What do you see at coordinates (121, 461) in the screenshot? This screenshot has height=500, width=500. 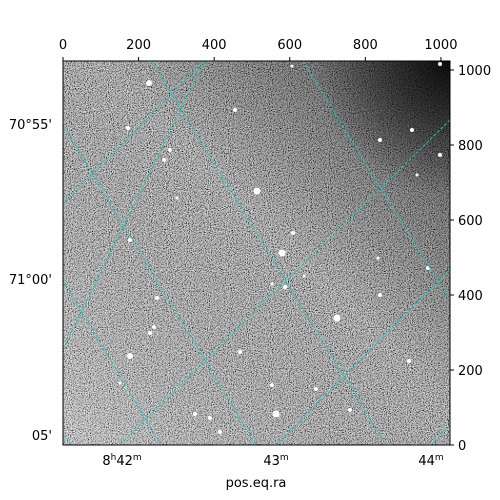 I see `ra-tick-label-42: 8h42m` at bounding box center [121, 461].